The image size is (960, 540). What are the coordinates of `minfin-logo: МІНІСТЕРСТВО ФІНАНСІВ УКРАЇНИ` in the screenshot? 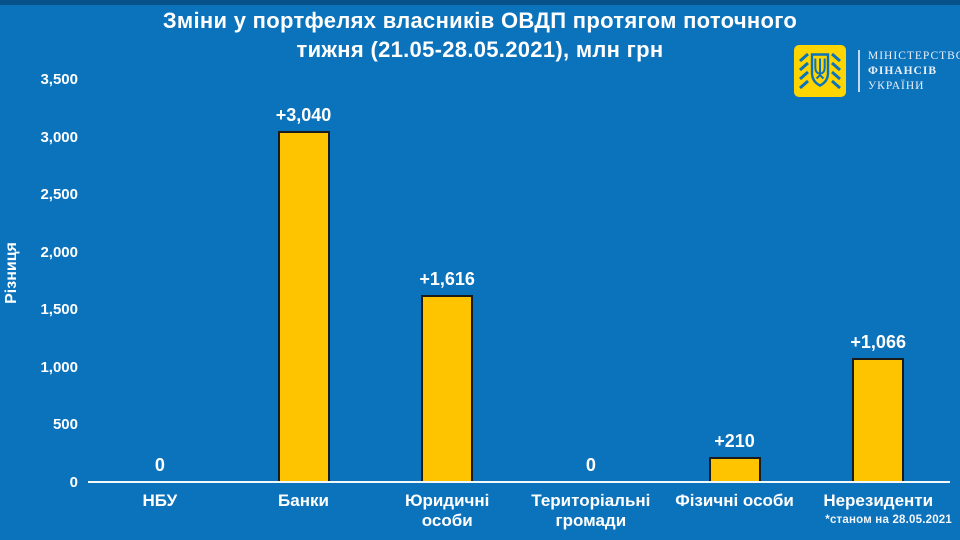 It's located at (876, 71).